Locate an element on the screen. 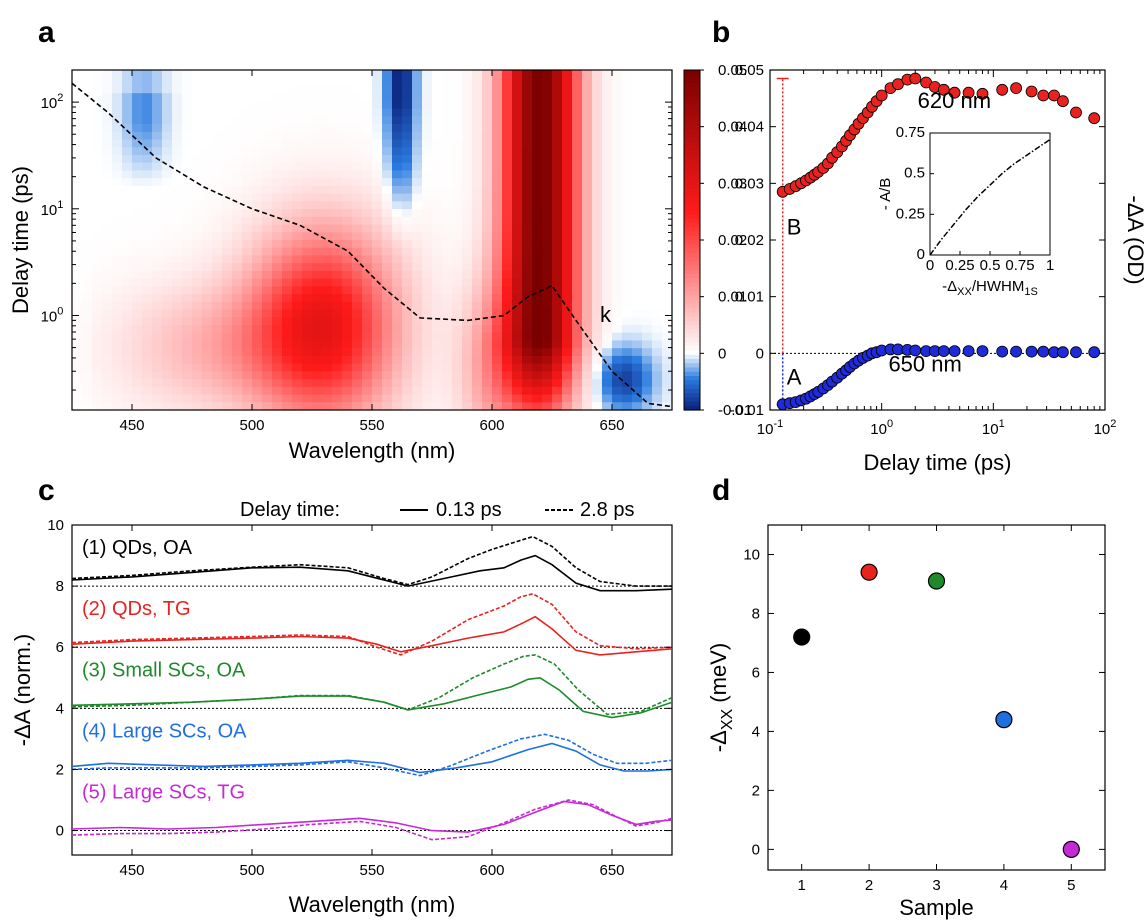 The height and width of the screenshot is (923, 1145). data-point-620nm is located at coordinates (968, 92).